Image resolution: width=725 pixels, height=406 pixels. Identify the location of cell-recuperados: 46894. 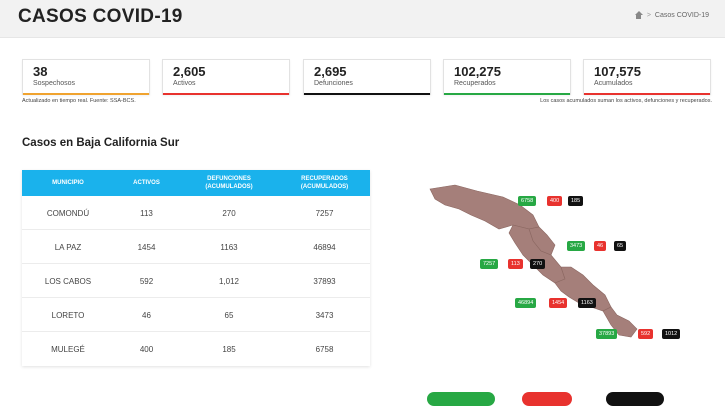
(324, 247).